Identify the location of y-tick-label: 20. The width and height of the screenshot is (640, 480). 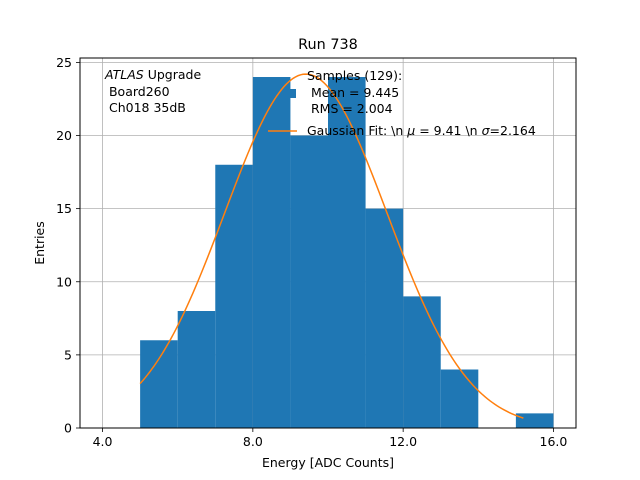
(64, 135).